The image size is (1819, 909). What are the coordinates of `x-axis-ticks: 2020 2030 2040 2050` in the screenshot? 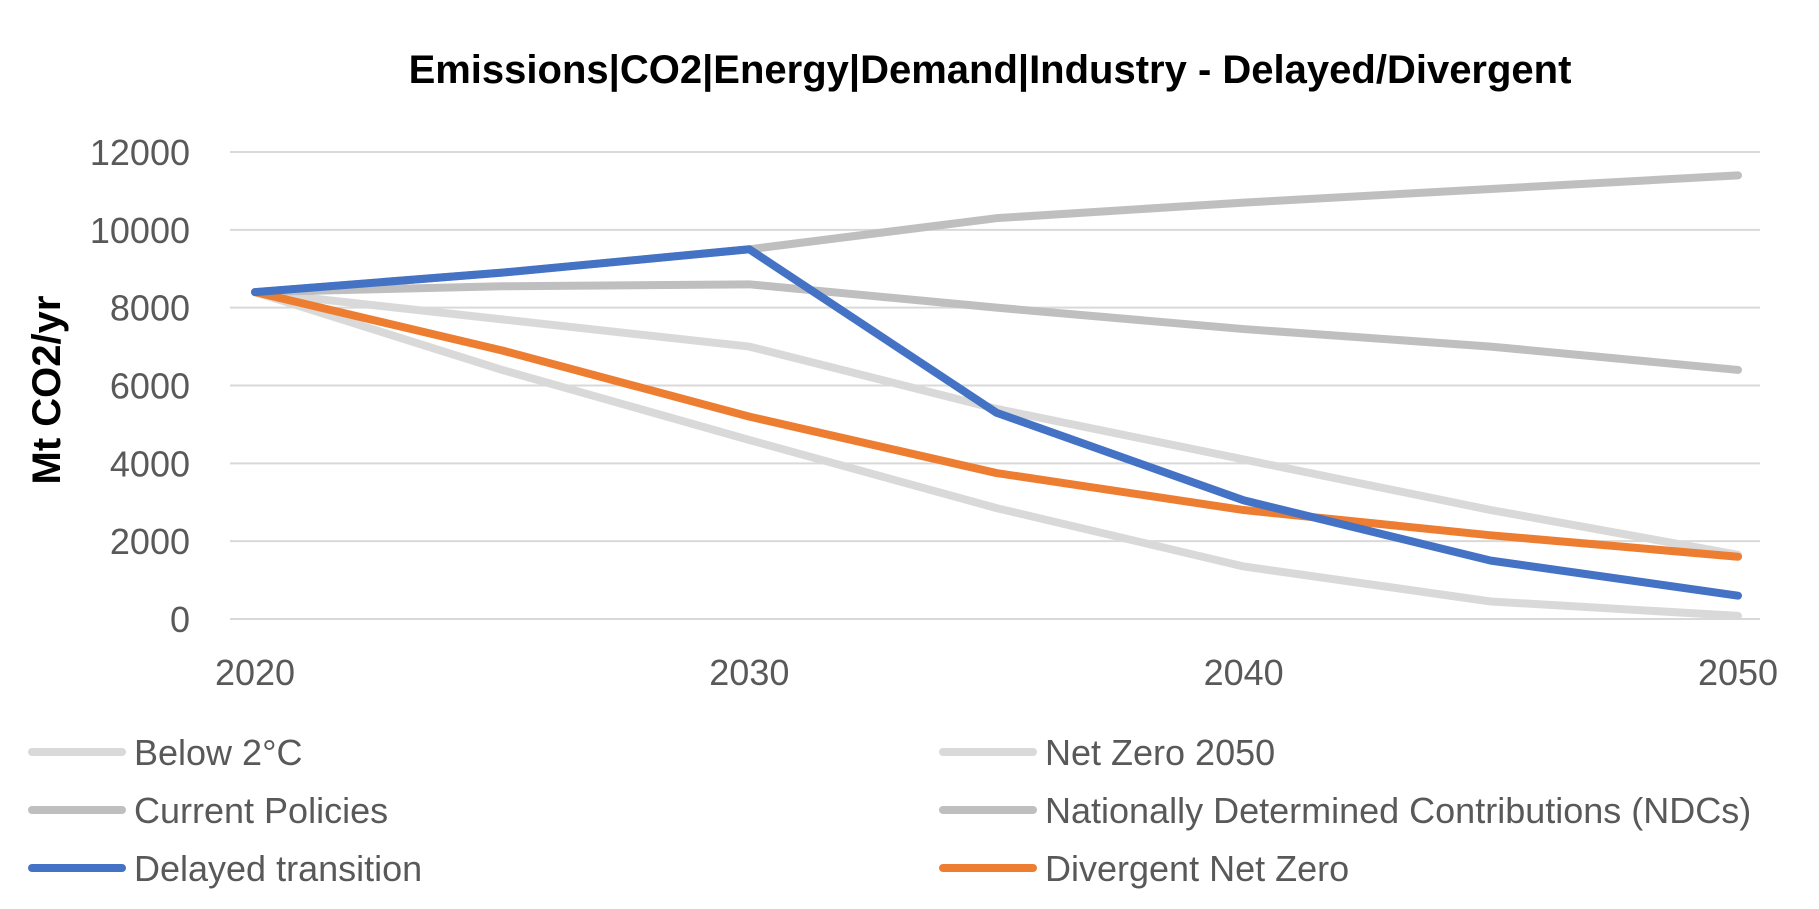 It's located at (996, 672).